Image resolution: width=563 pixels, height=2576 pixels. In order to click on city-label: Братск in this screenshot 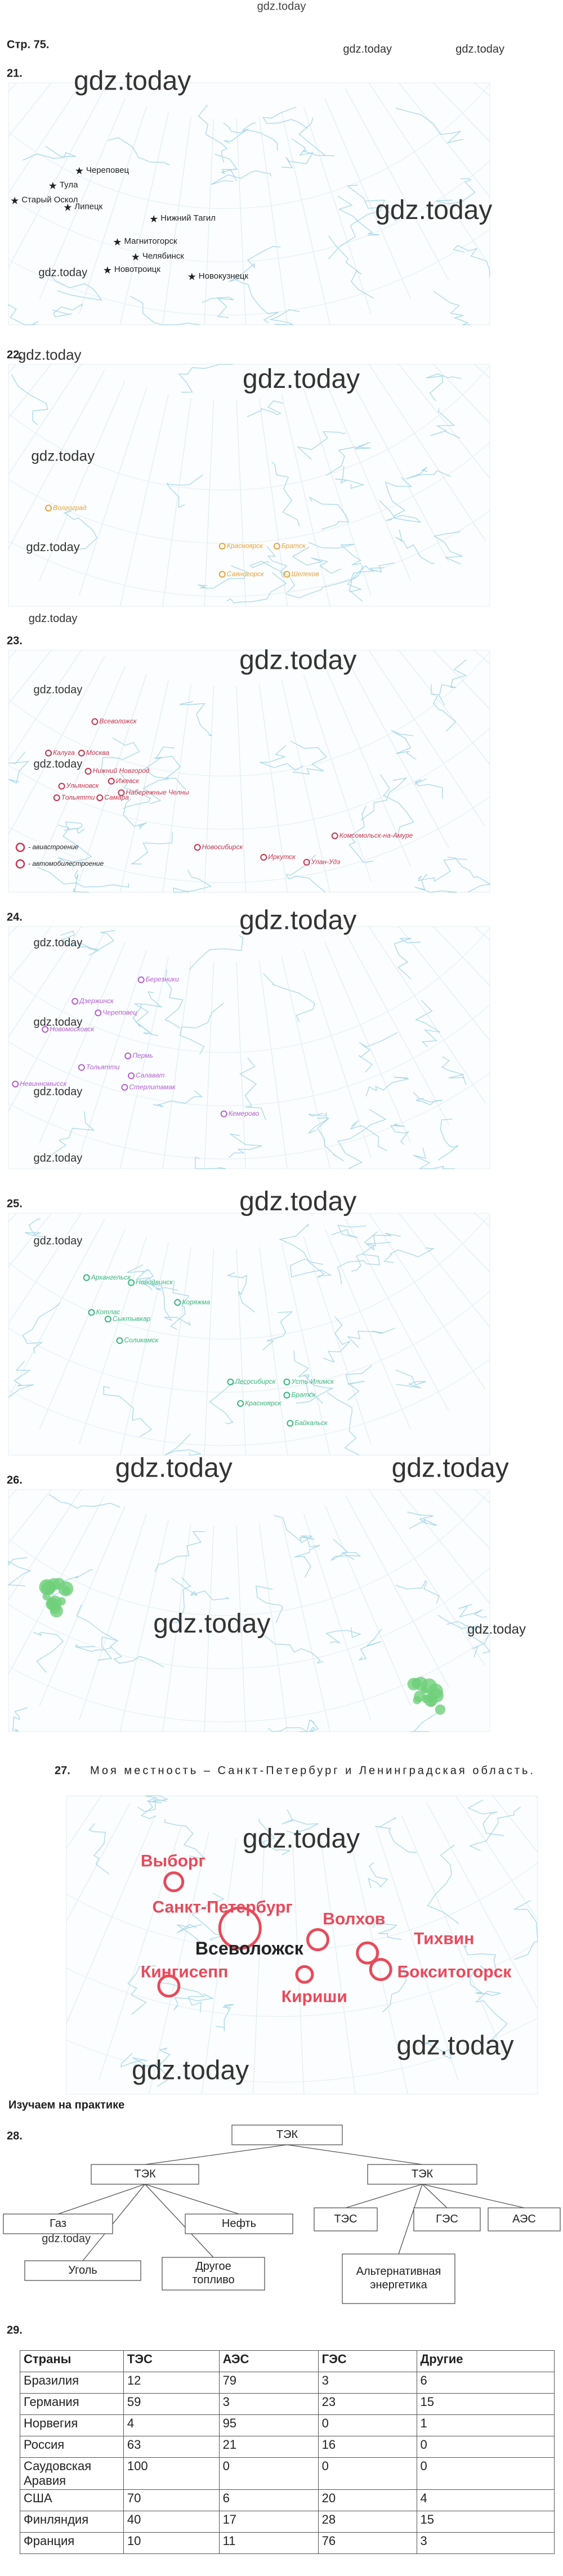, I will do `click(294, 545)`.